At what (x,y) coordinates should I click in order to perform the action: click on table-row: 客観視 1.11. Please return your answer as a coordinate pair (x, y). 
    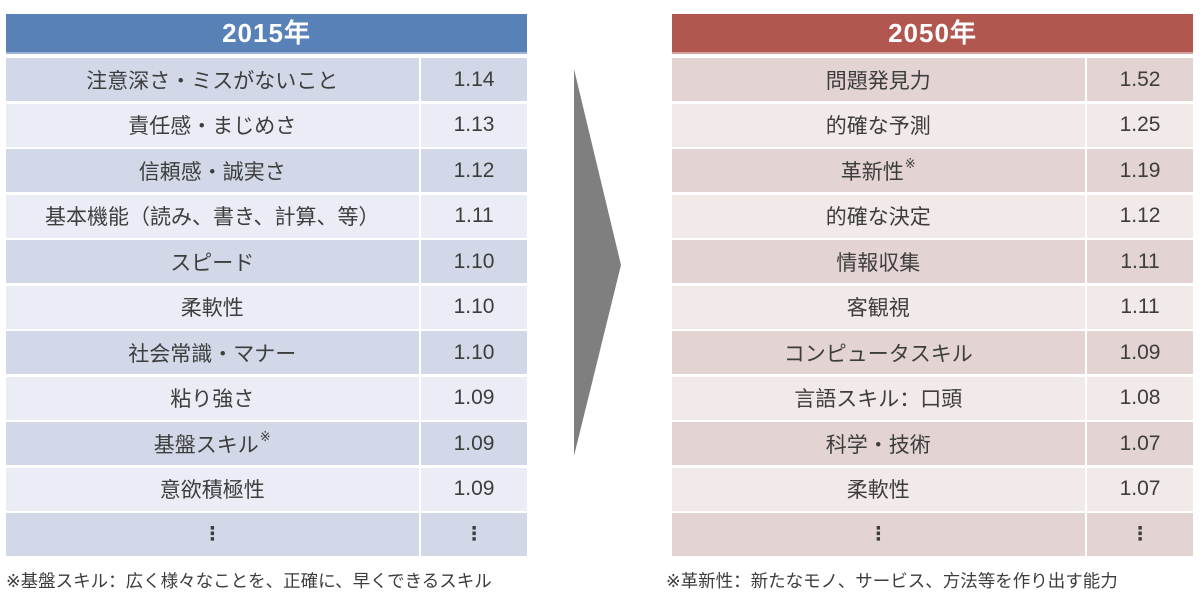
    Looking at the image, I should click on (932, 307).